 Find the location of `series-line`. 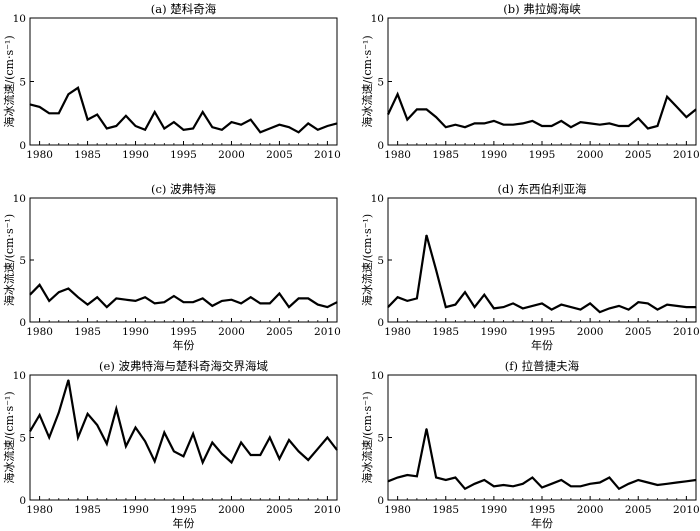

series-line is located at coordinates (542, 459).